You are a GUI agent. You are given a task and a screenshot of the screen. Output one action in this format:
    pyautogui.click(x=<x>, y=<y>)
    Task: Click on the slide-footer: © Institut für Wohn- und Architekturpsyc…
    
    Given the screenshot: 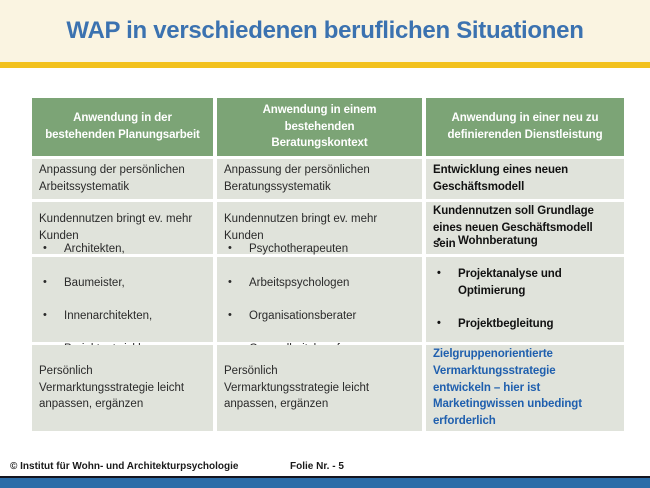 What is the action you would take?
    pyautogui.click(x=325, y=468)
    